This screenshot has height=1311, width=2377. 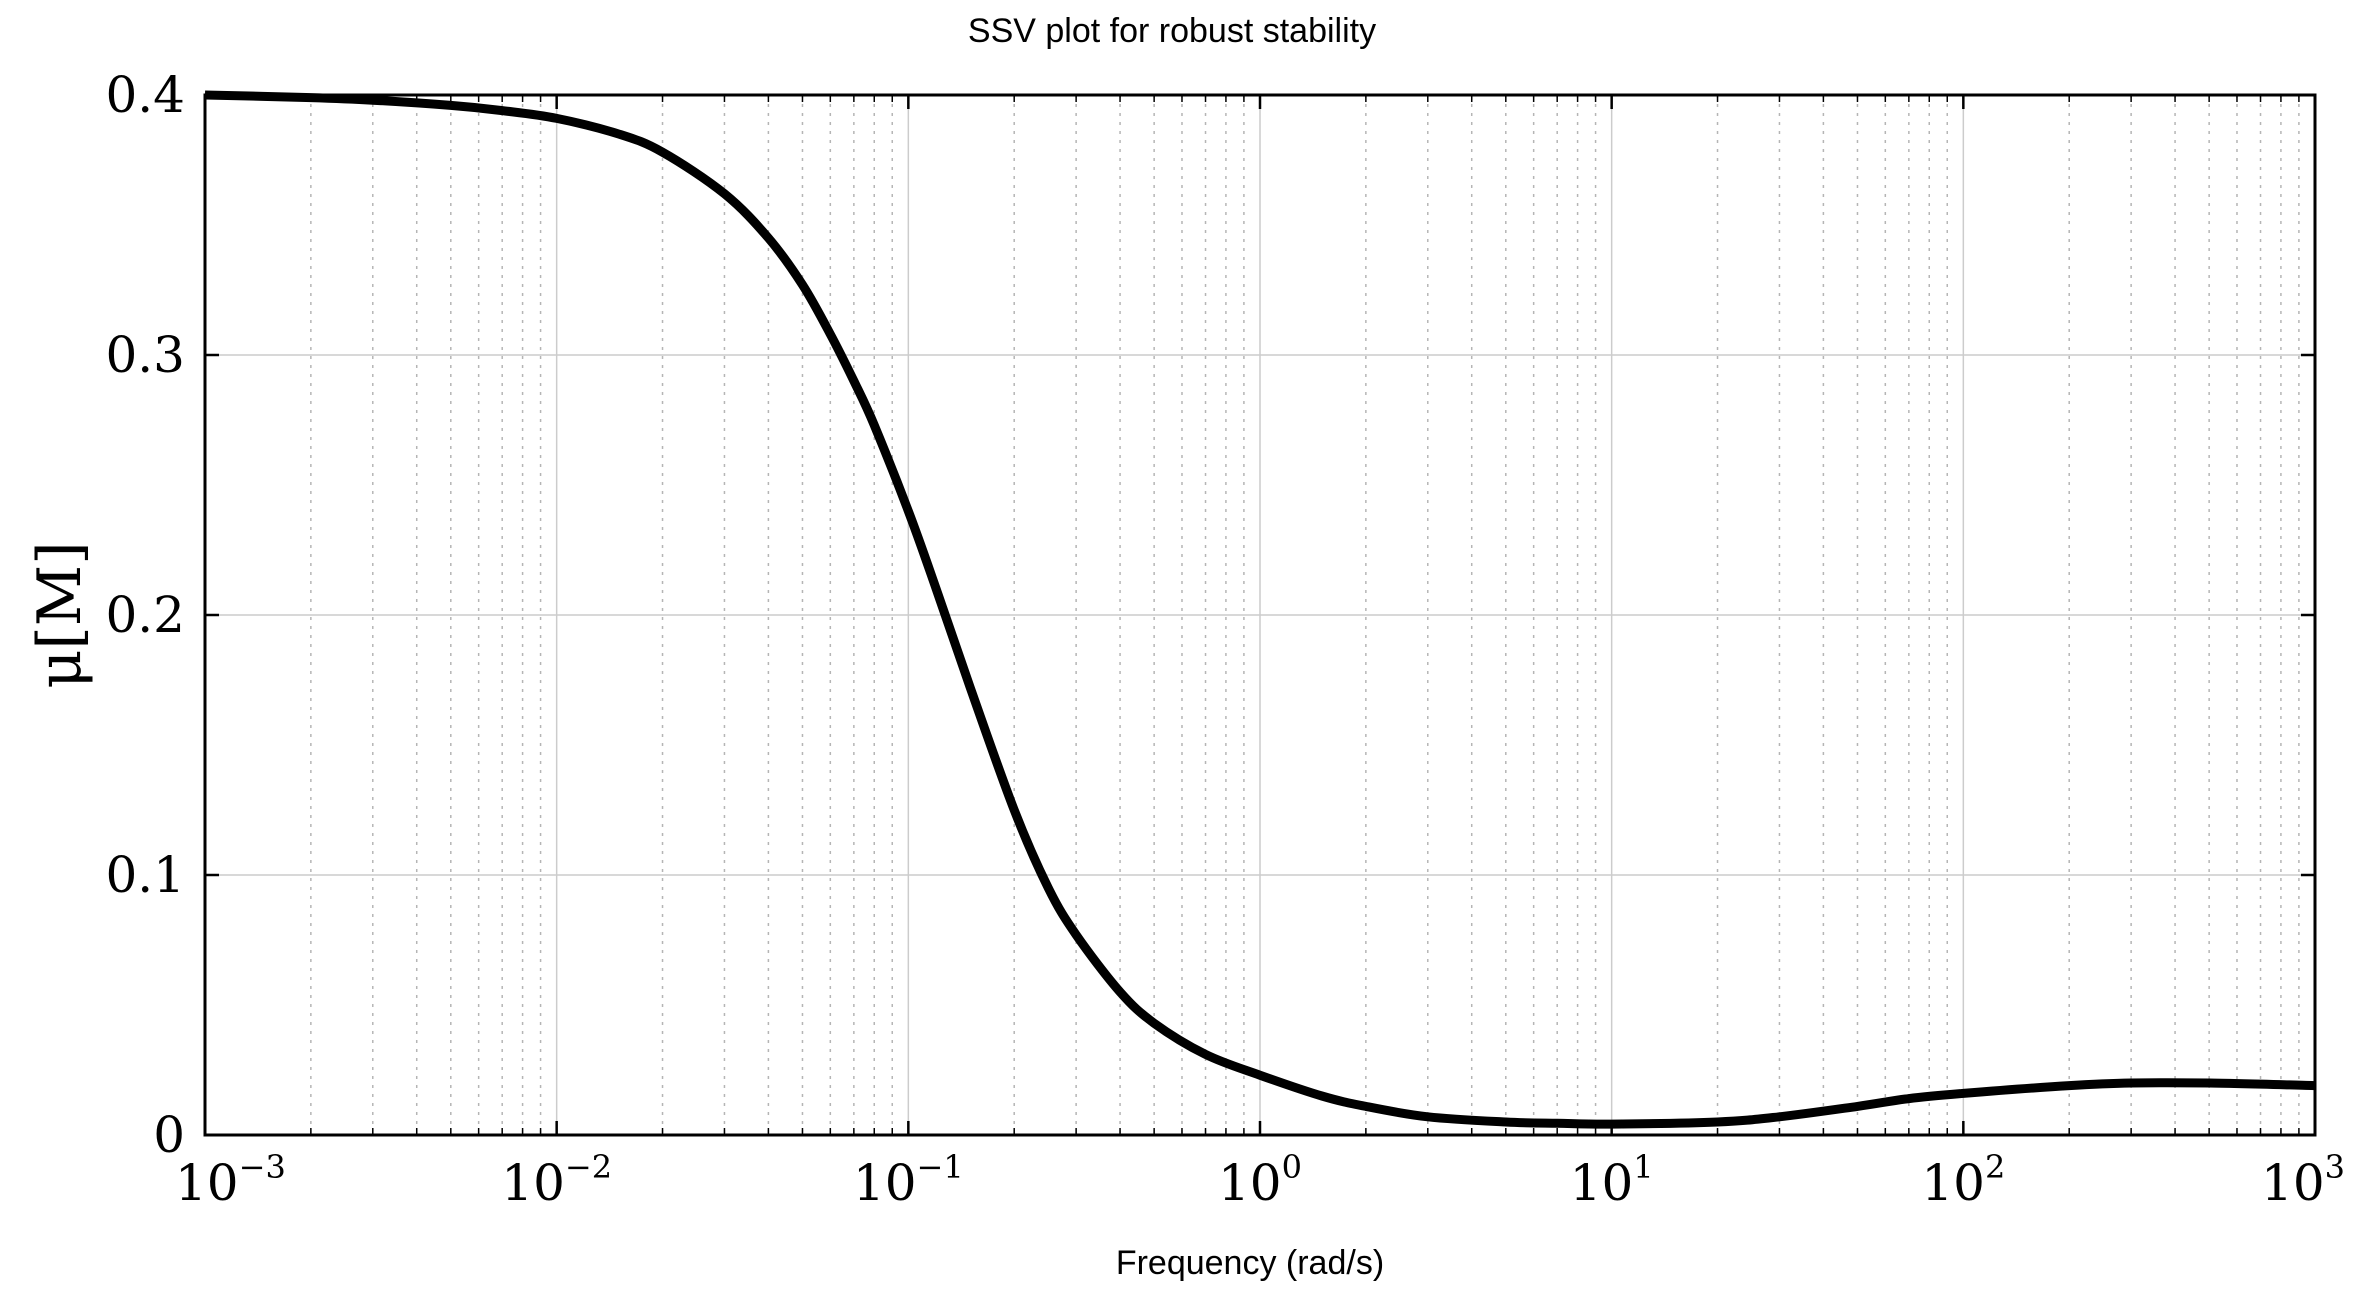 What do you see at coordinates (1172, 31) in the screenshot?
I see `chart-title: SSV plot for robust stability` at bounding box center [1172, 31].